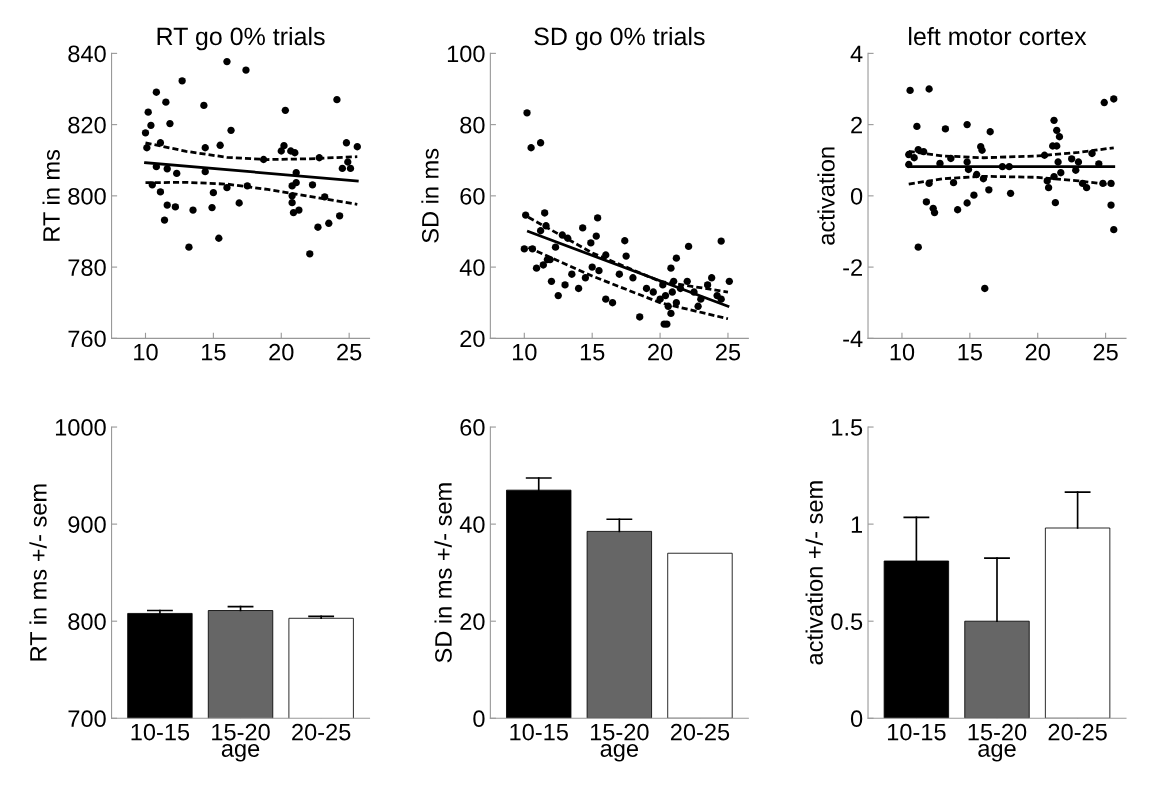 This screenshot has height=785, width=1162. I want to click on chart-title: RT go 0% trials, so click(241, 38).